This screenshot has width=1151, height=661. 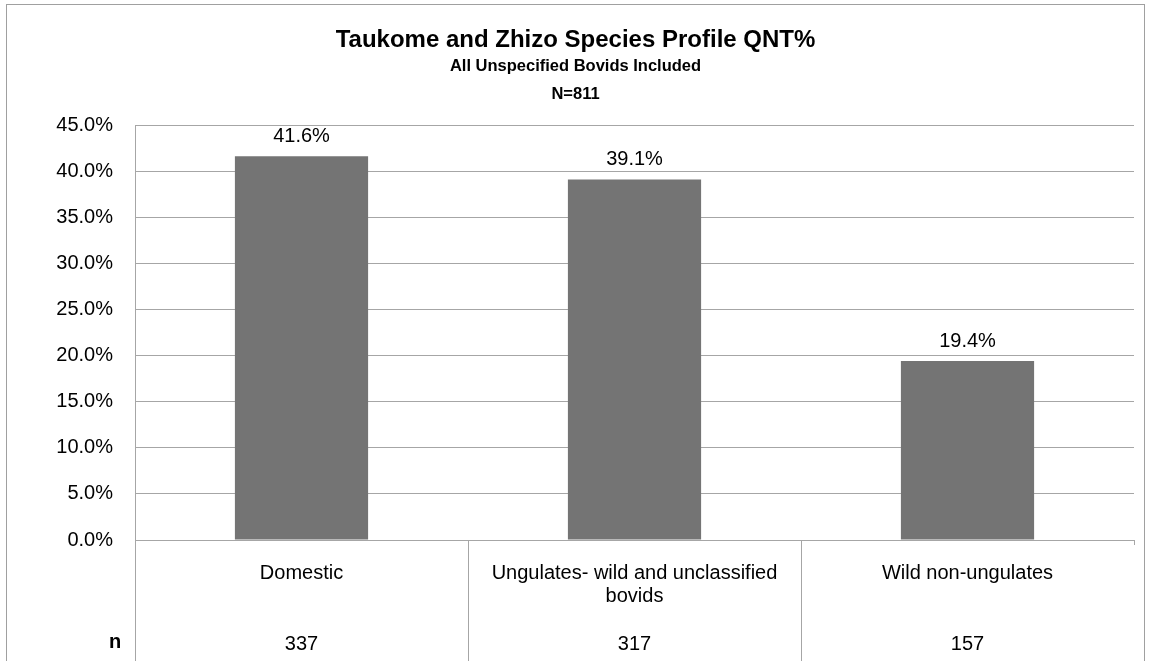 I want to click on y-tick-label: 40.0%, so click(x=85, y=169).